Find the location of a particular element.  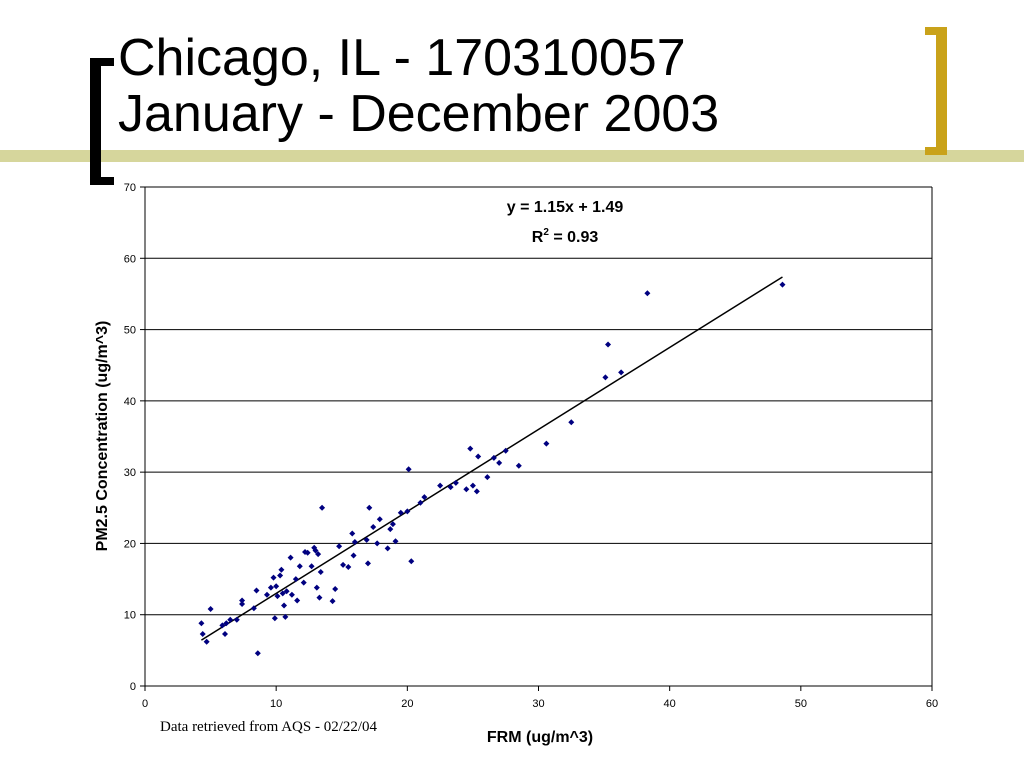

x-tick-labels: 0 10 20 30 40 50 60 is located at coordinates (540, 704).